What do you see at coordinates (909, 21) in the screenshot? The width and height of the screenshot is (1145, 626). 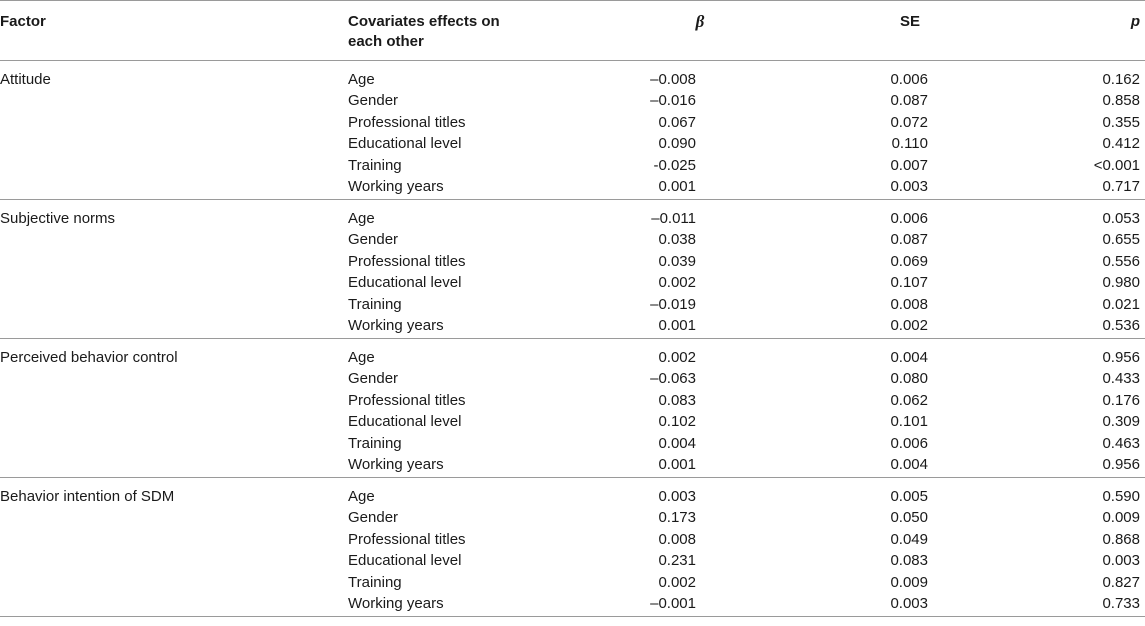 I see `header-se: SE` at bounding box center [909, 21].